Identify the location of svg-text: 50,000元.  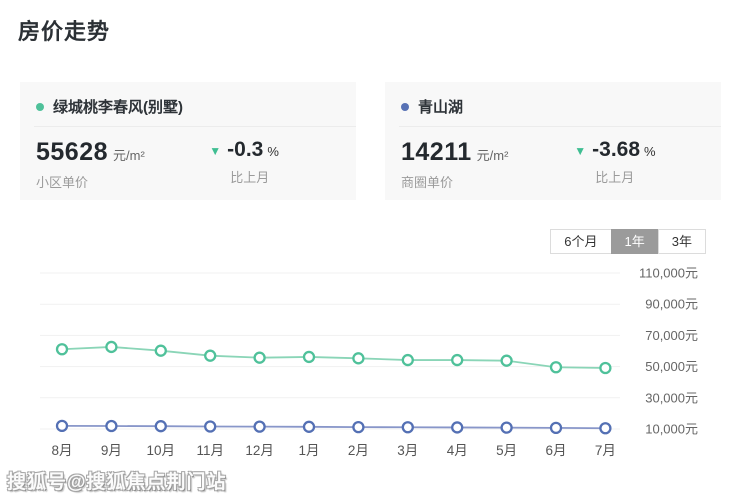
(671, 366).